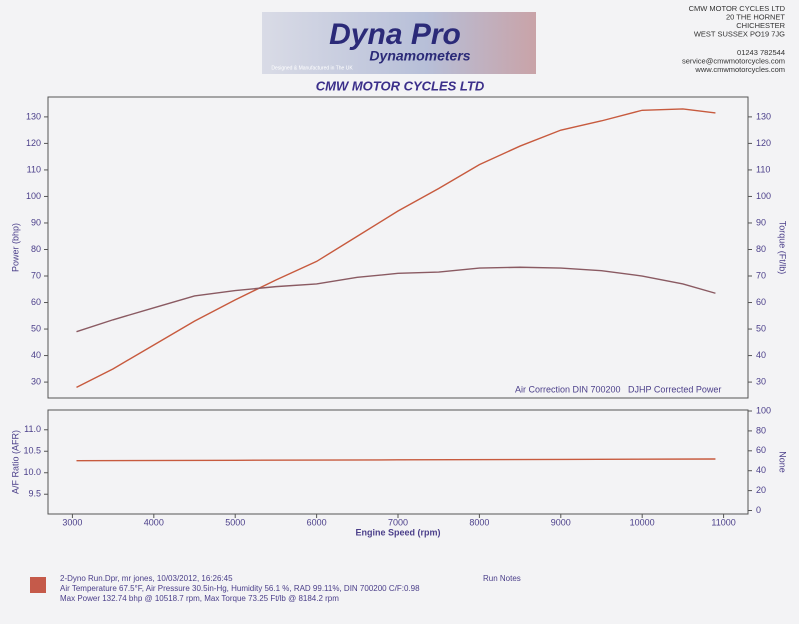 This screenshot has height=624, width=799. I want to click on company-line: WEST SUSSEX PO19 7JG, so click(739, 33).